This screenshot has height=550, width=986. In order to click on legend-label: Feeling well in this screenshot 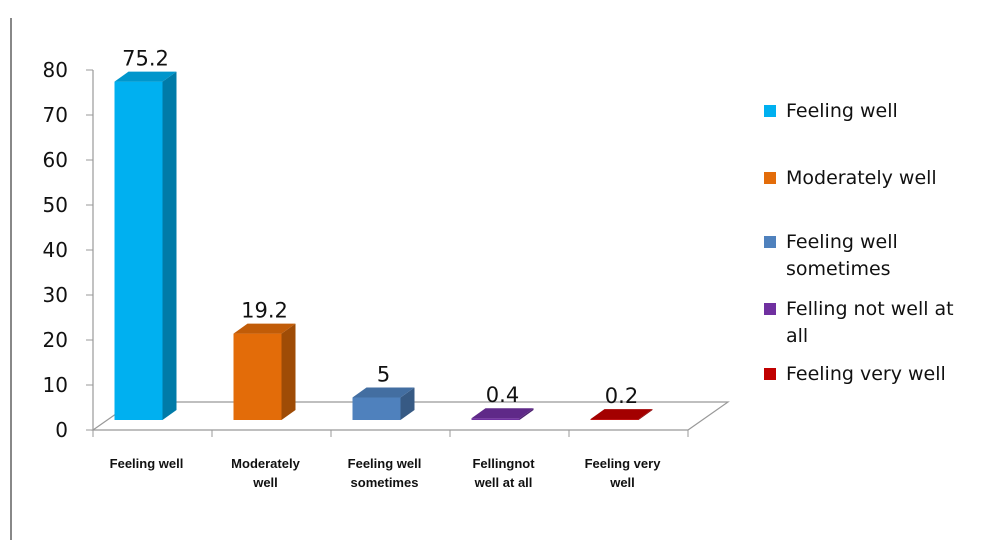, I will do `click(842, 111)`.